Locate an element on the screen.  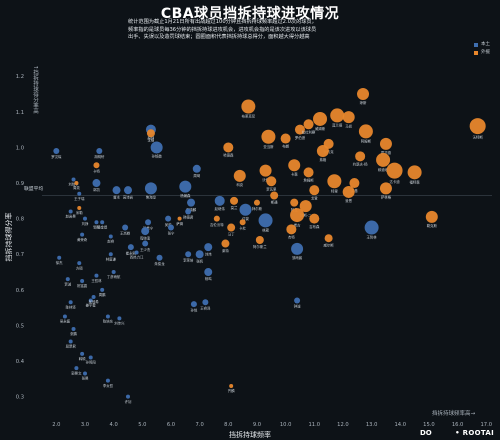
point-label: 齐麟 is located at coordinates (231, 390).